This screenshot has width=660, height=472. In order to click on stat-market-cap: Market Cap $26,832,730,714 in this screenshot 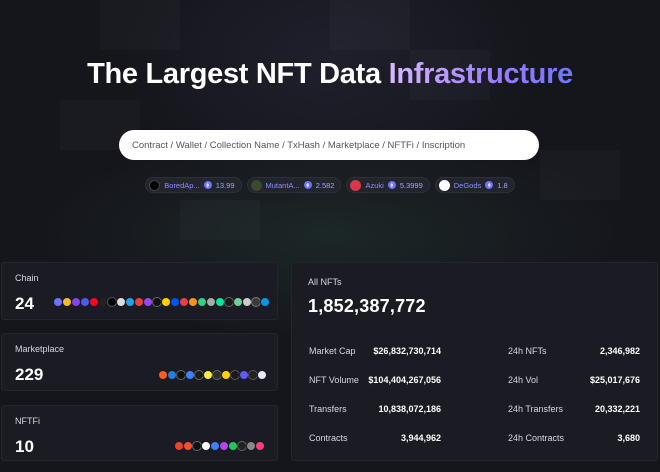, I will do `click(375, 351)`.